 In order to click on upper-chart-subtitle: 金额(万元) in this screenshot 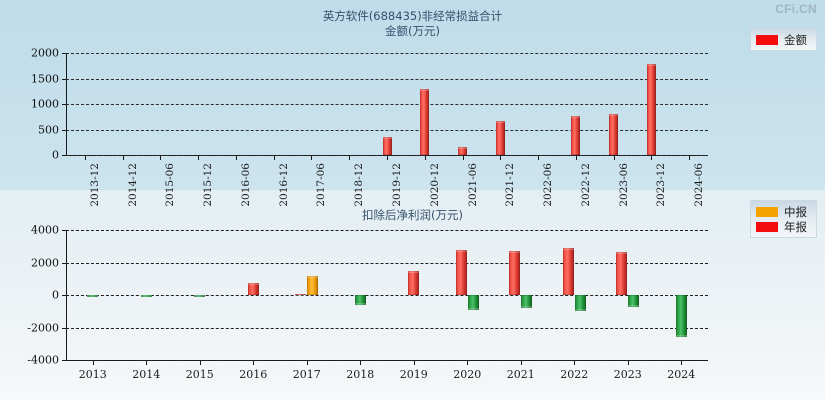, I will do `click(412, 31)`.